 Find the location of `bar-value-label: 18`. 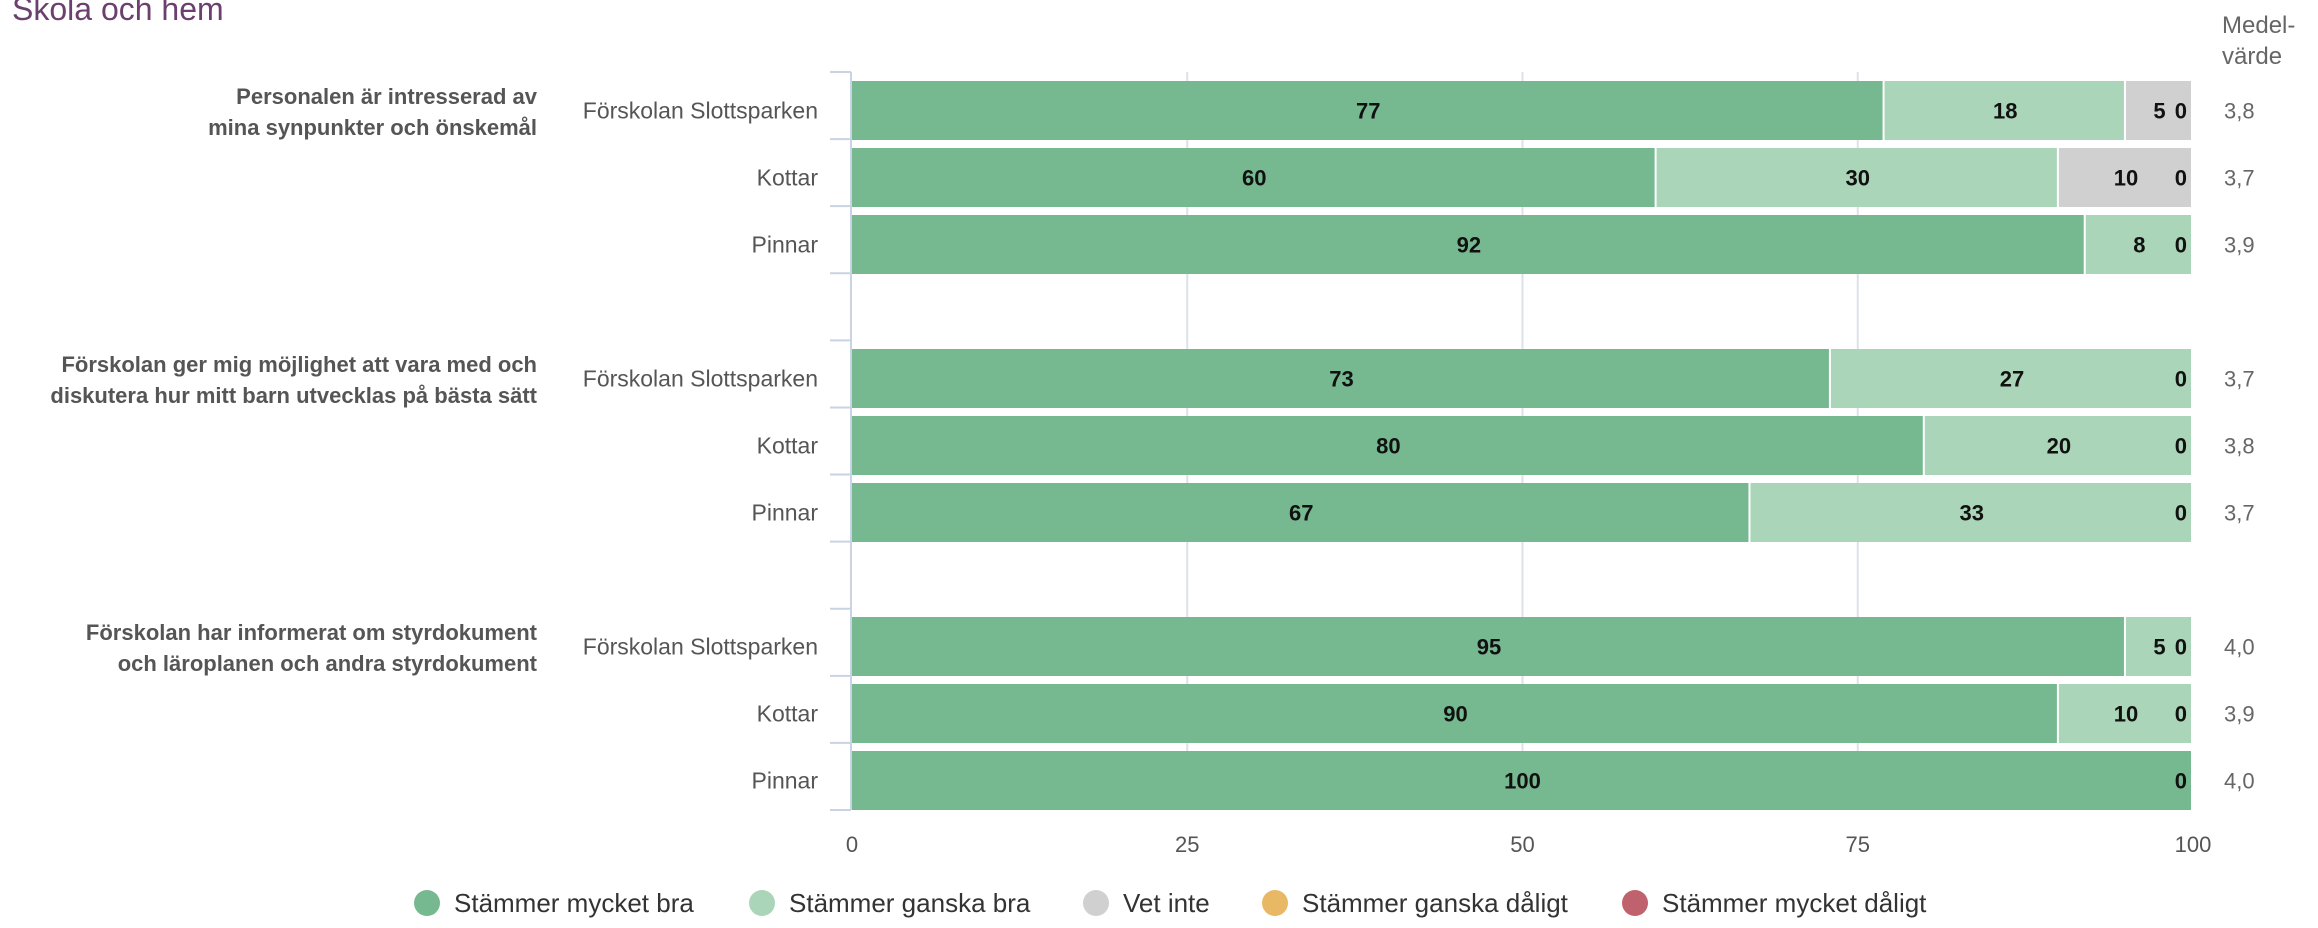

bar-value-label: 18 is located at coordinates (2005, 111).